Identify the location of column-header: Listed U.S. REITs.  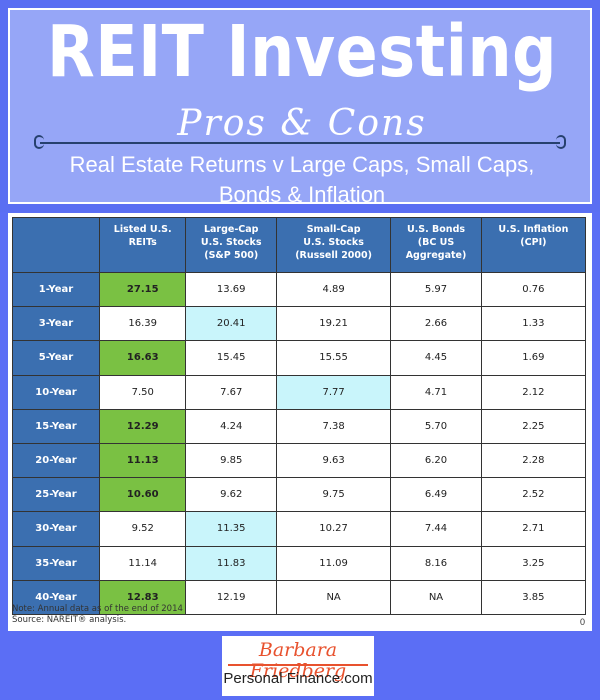
(142, 245).